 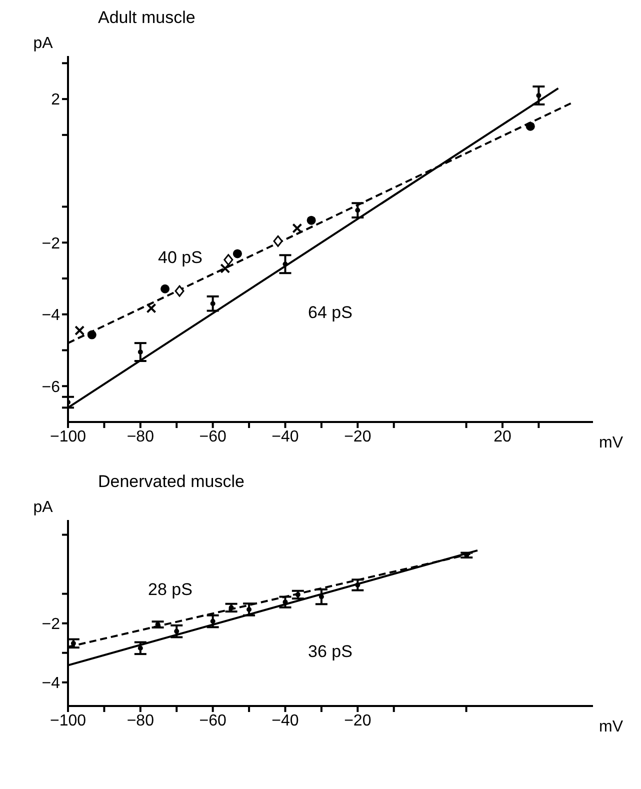 What do you see at coordinates (55, 100) in the screenshot?
I see `y-tick-label: 2` at bounding box center [55, 100].